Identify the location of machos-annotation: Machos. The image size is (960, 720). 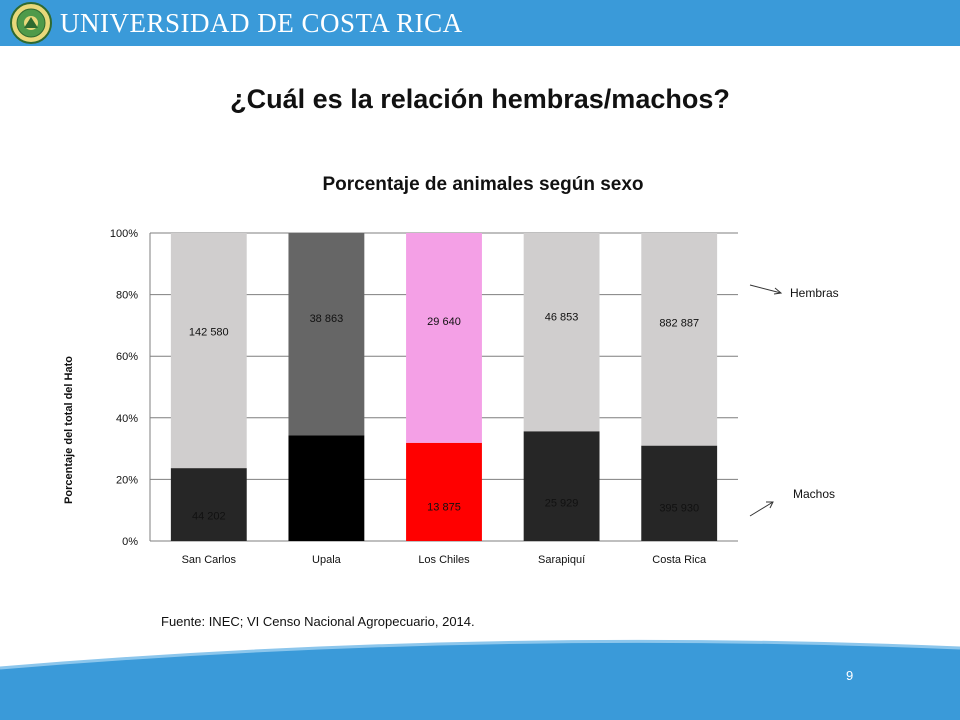
(792, 502).